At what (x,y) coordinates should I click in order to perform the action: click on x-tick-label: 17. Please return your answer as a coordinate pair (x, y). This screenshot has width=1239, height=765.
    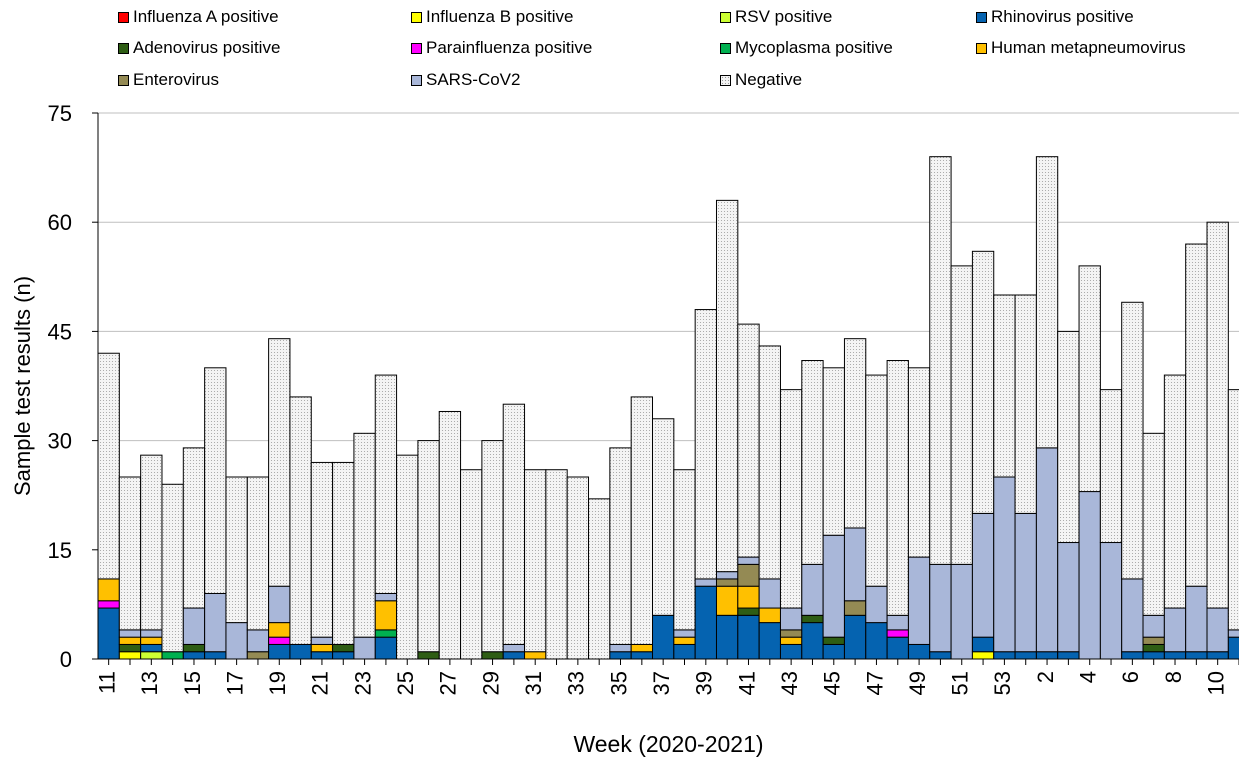
    Looking at the image, I should click on (234, 683).